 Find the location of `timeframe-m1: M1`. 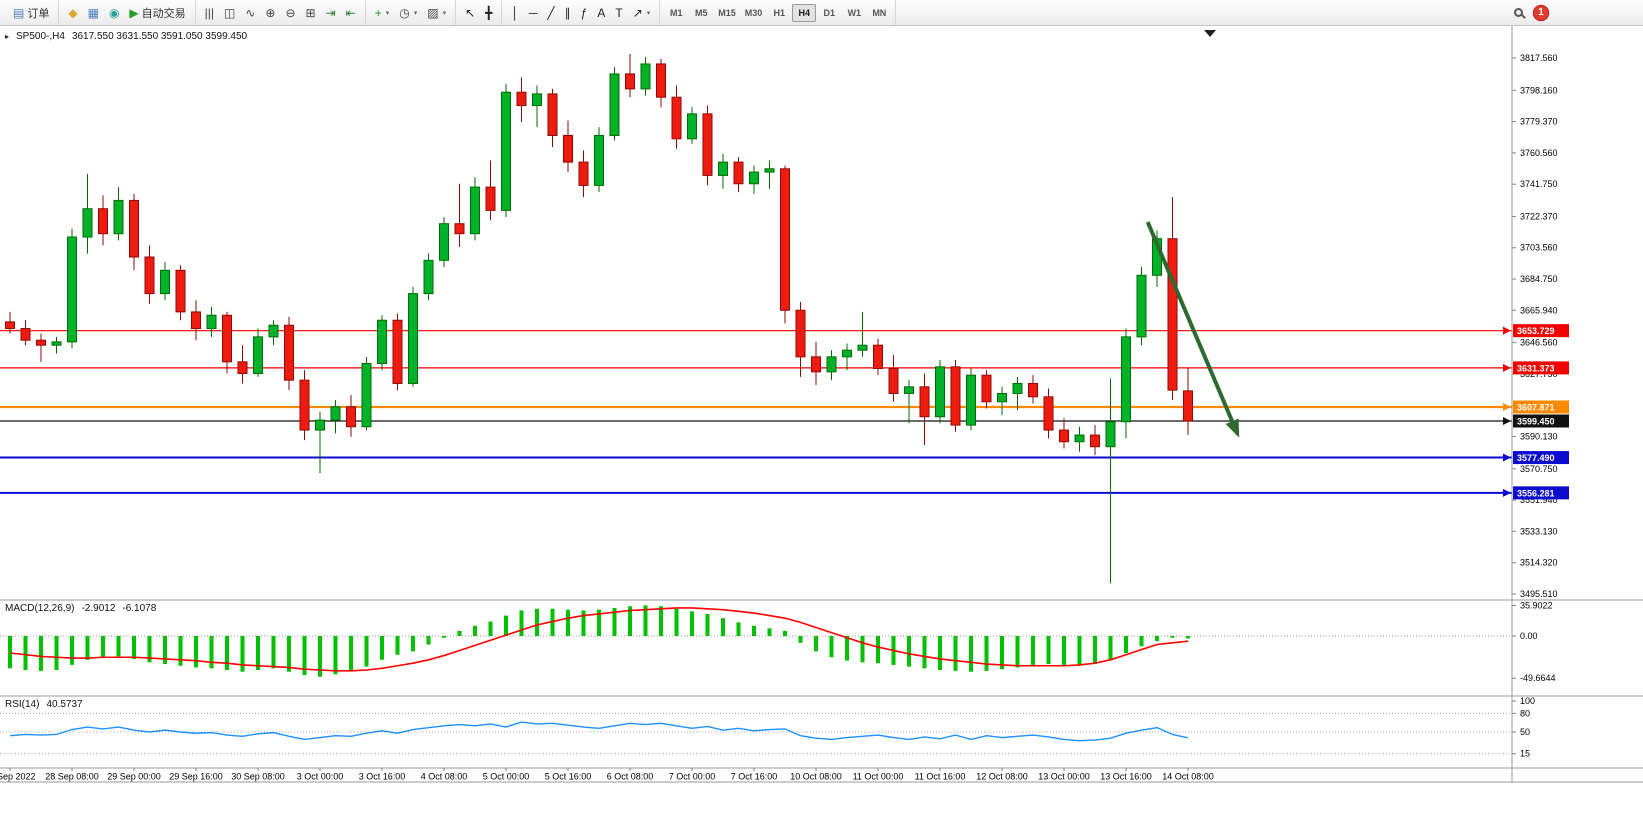

timeframe-m1: M1 is located at coordinates (676, 12).